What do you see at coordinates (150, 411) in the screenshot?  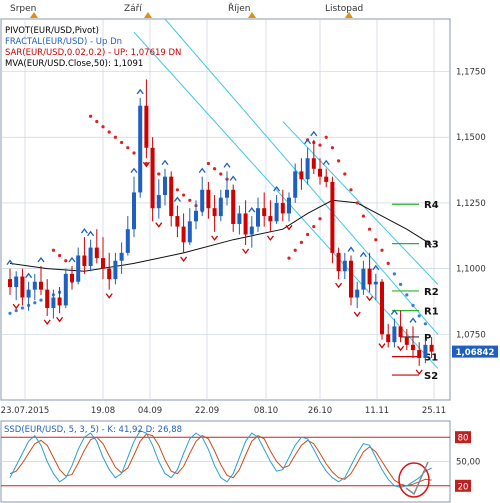 I see `date-tick-label: 04.09` at bounding box center [150, 411].